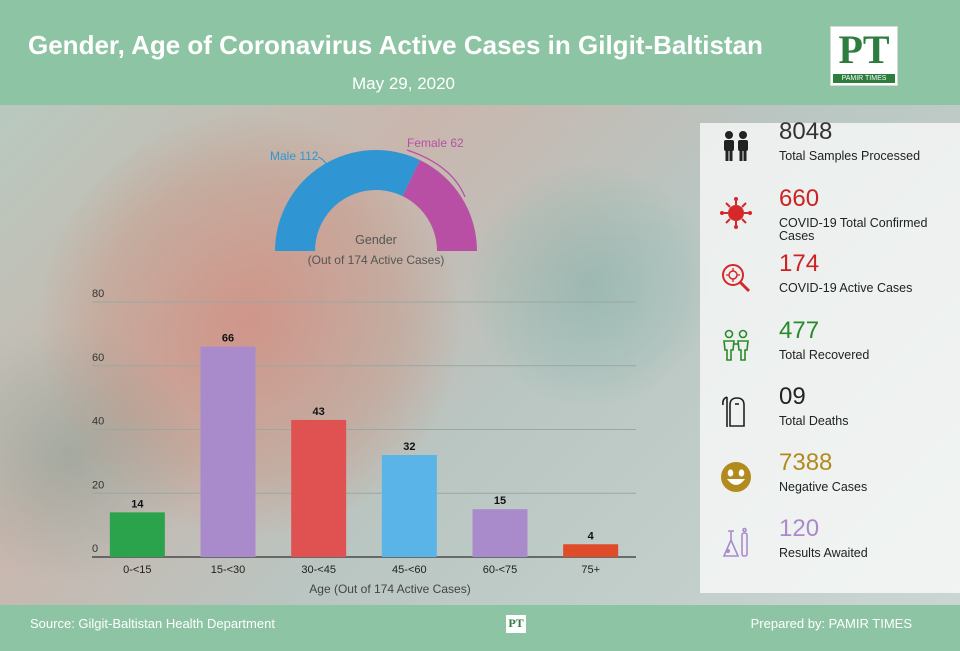 The height and width of the screenshot is (651, 960). I want to click on bar-value-label: 66, so click(228, 339).